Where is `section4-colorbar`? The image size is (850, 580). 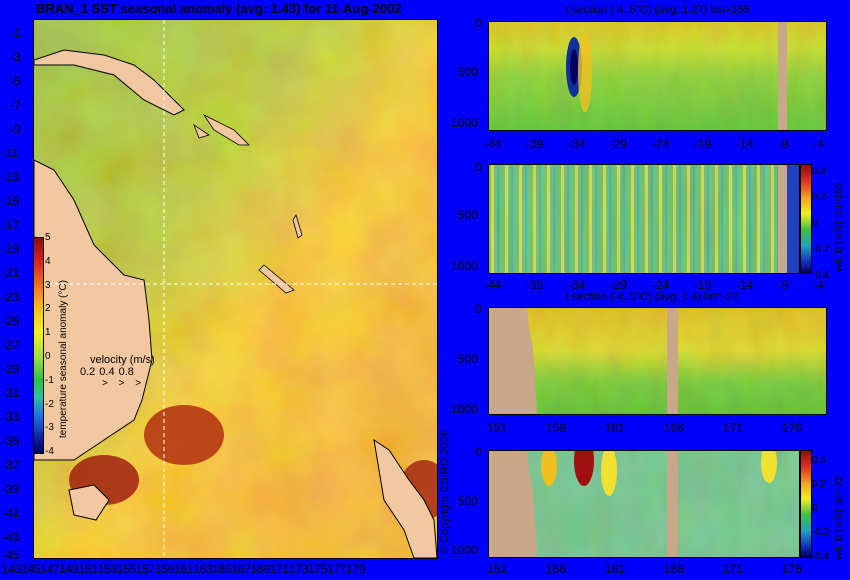 section4-colorbar is located at coordinates (806, 504).